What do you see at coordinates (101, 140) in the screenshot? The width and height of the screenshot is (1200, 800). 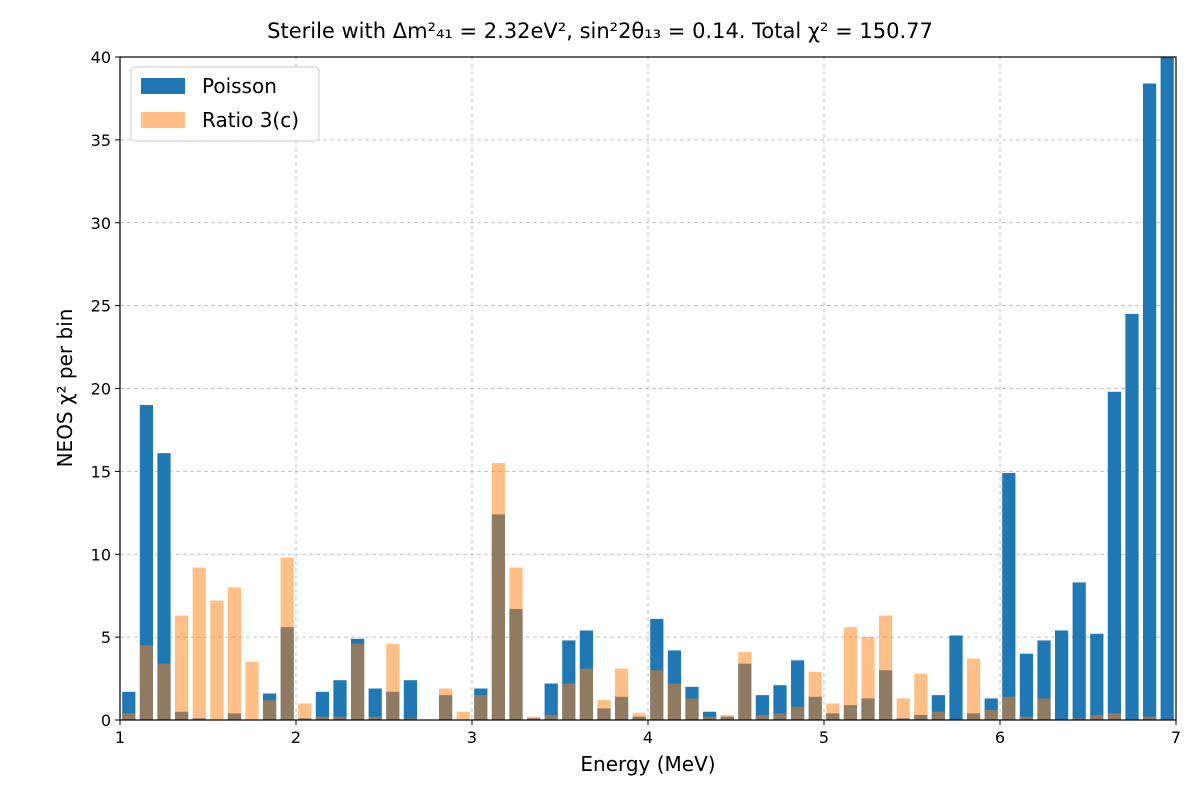 I see `y-tick-label: 35` at bounding box center [101, 140].